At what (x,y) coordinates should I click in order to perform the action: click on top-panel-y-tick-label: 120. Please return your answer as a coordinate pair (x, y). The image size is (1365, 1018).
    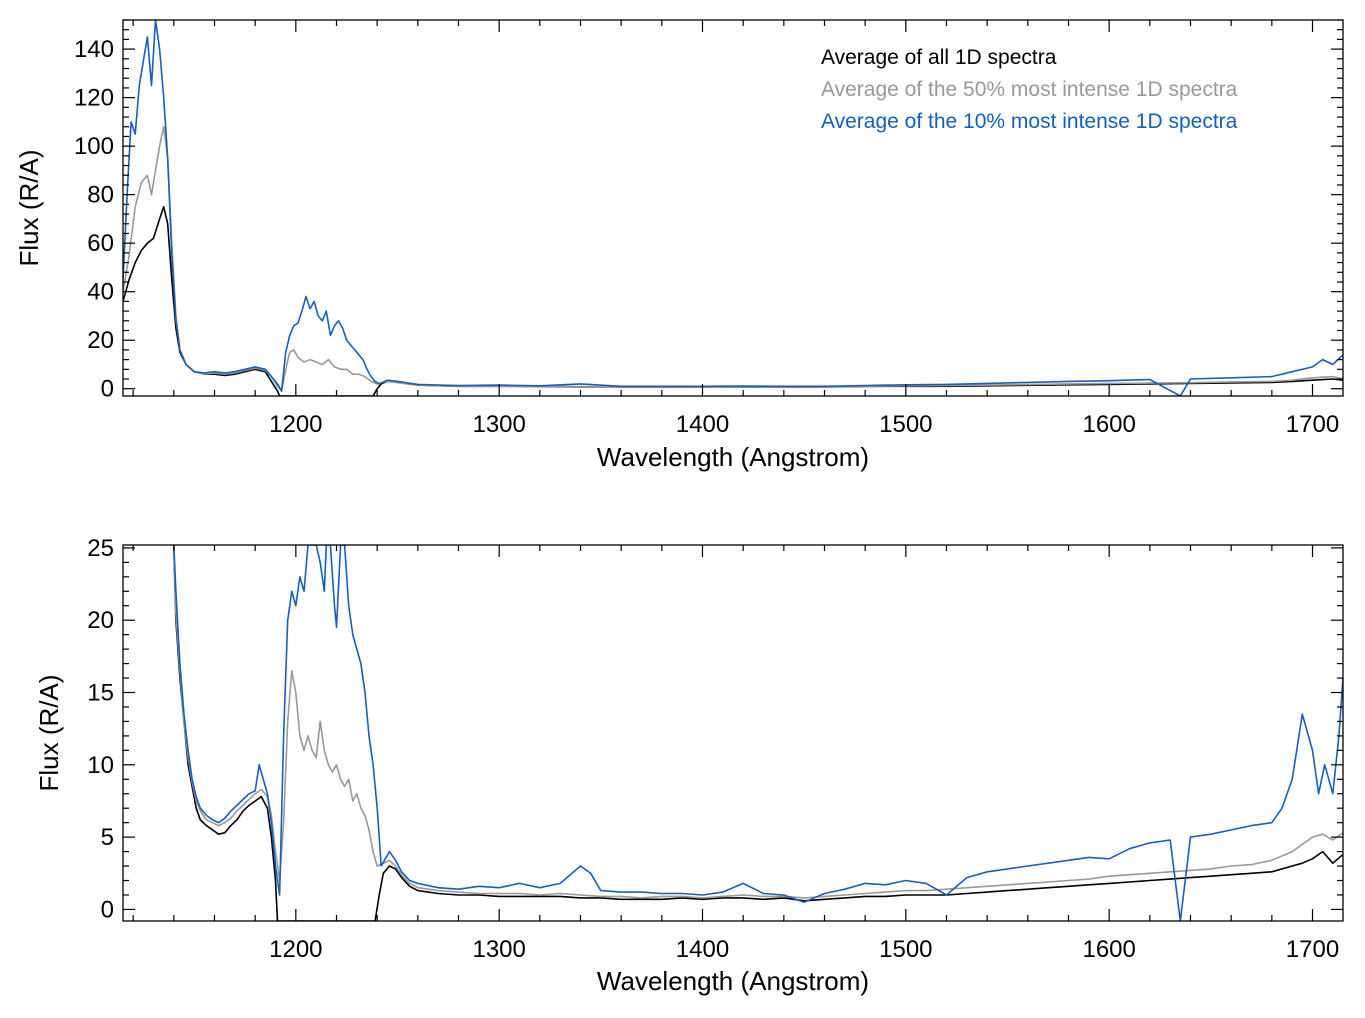
    Looking at the image, I should click on (94, 98).